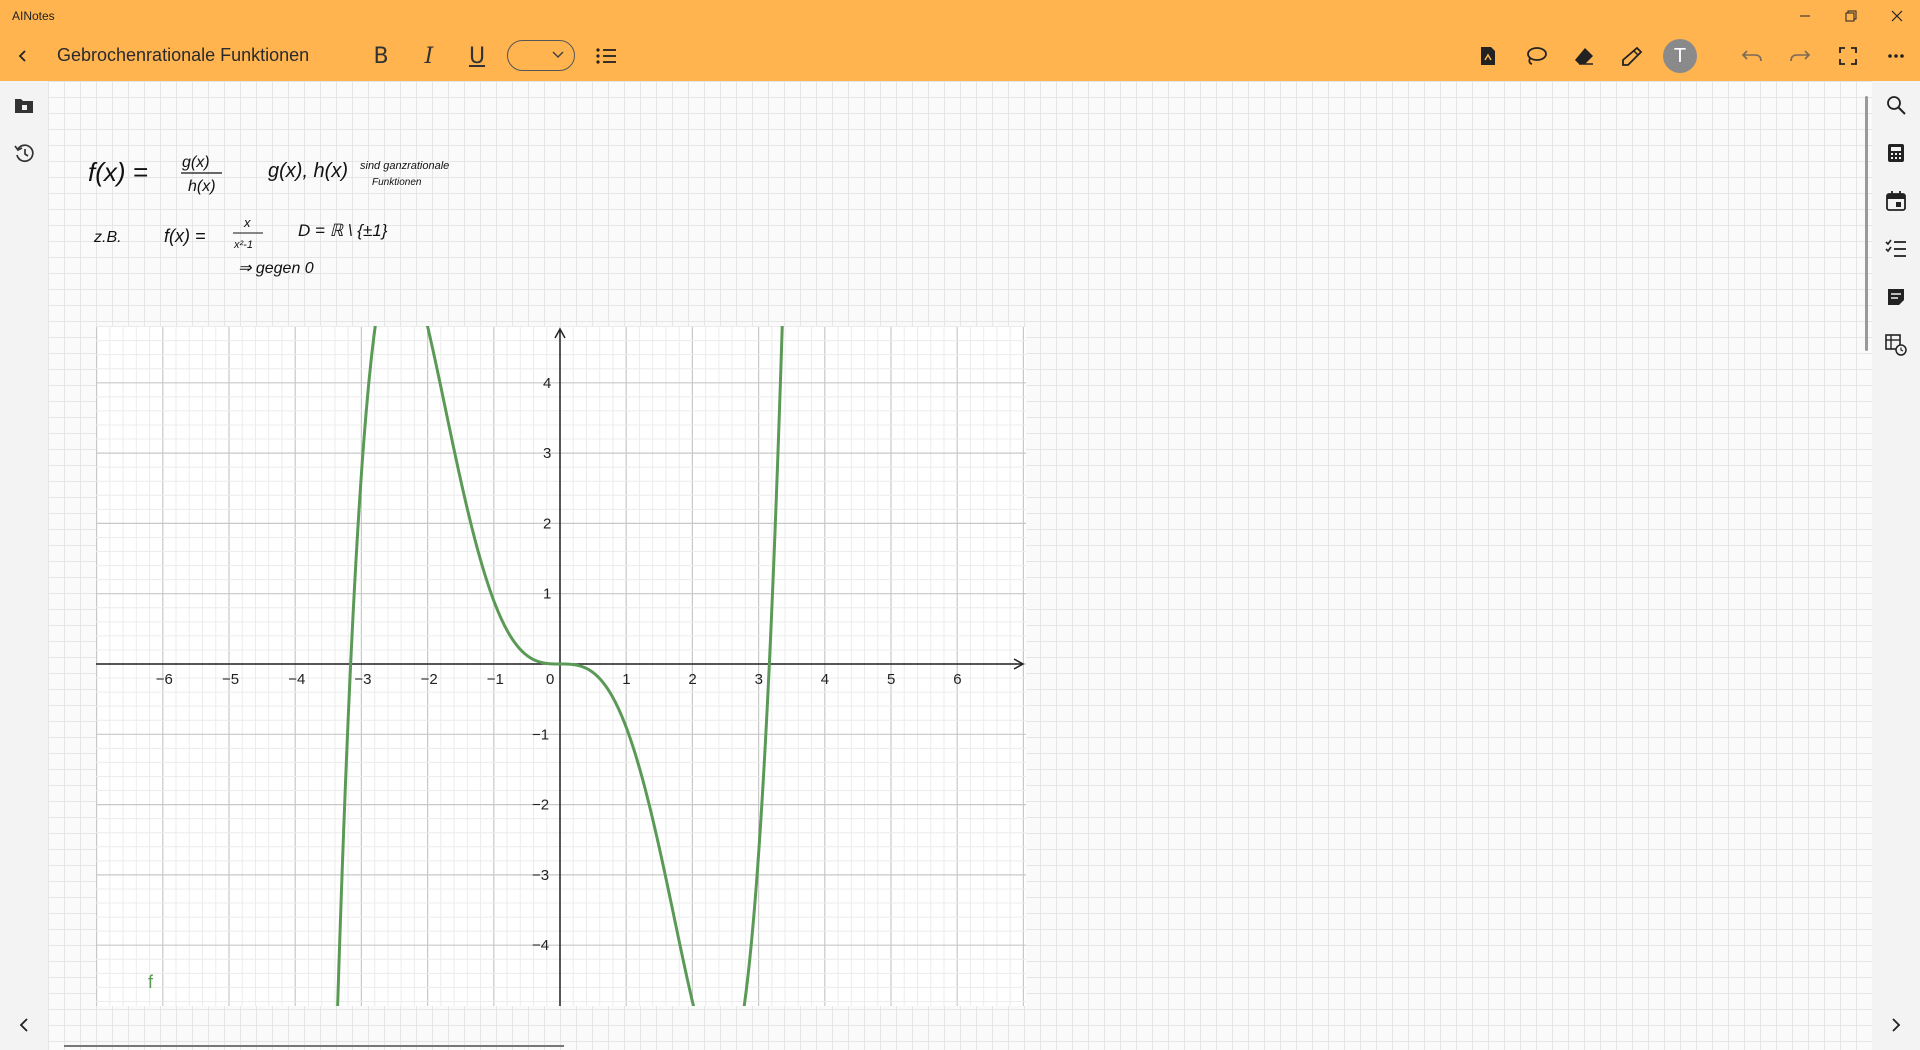 Image resolution: width=1920 pixels, height=1050 pixels. What do you see at coordinates (151, 982) in the screenshot?
I see `series-f-label: f` at bounding box center [151, 982].